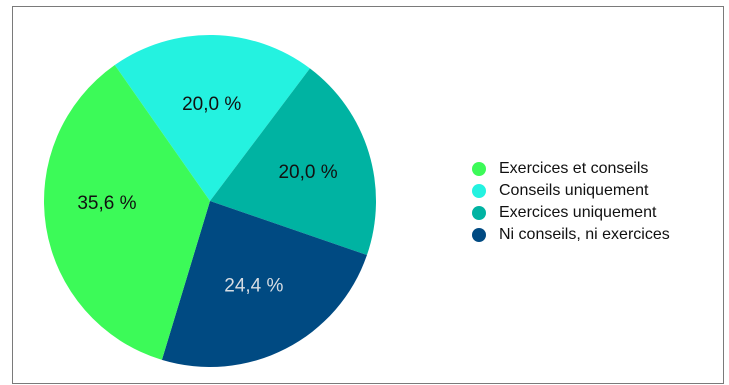  What do you see at coordinates (578, 212) in the screenshot?
I see `legend-label: Exercices uniquement` at bounding box center [578, 212].